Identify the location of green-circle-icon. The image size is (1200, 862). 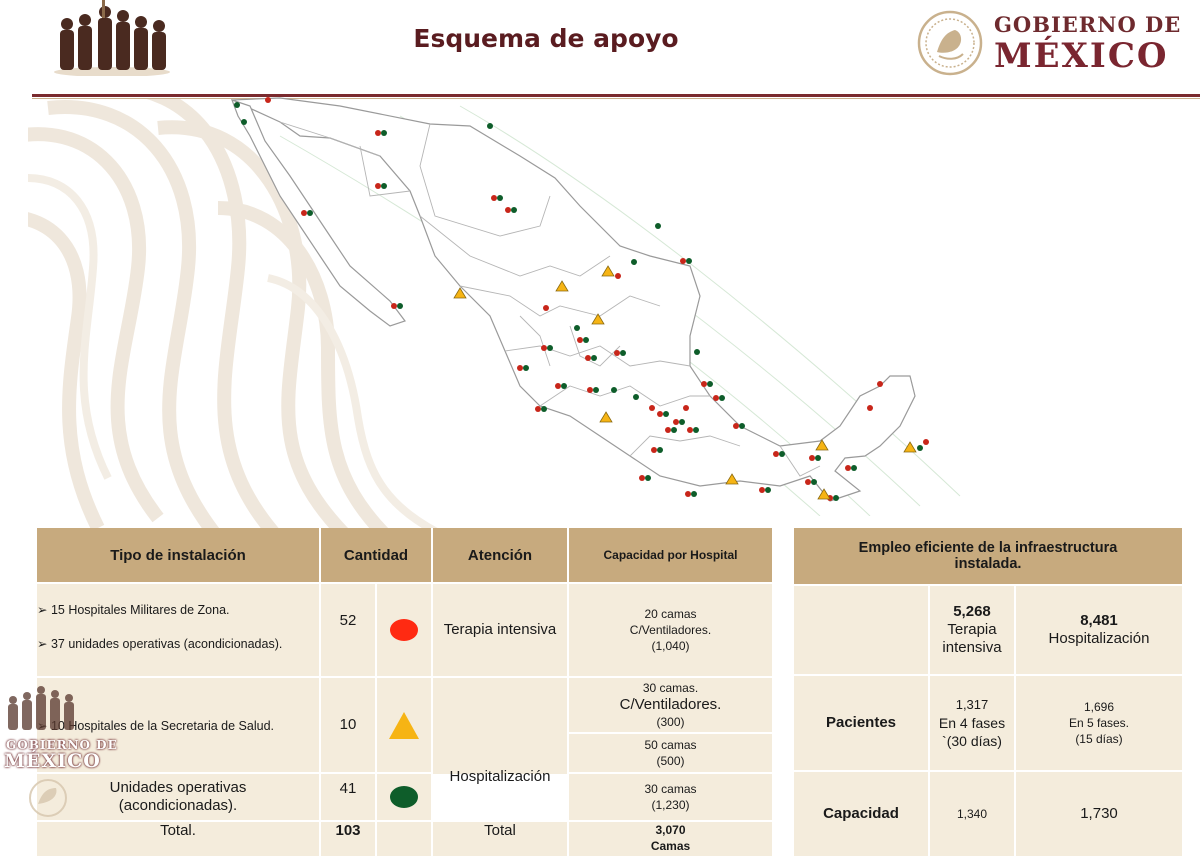
(404, 797).